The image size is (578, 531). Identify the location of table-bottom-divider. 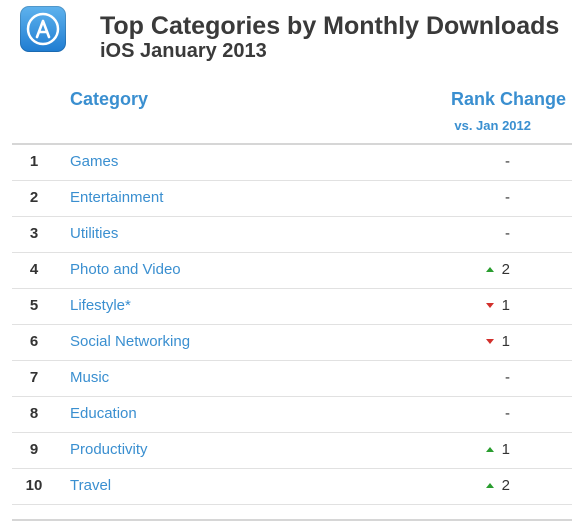
(292, 520).